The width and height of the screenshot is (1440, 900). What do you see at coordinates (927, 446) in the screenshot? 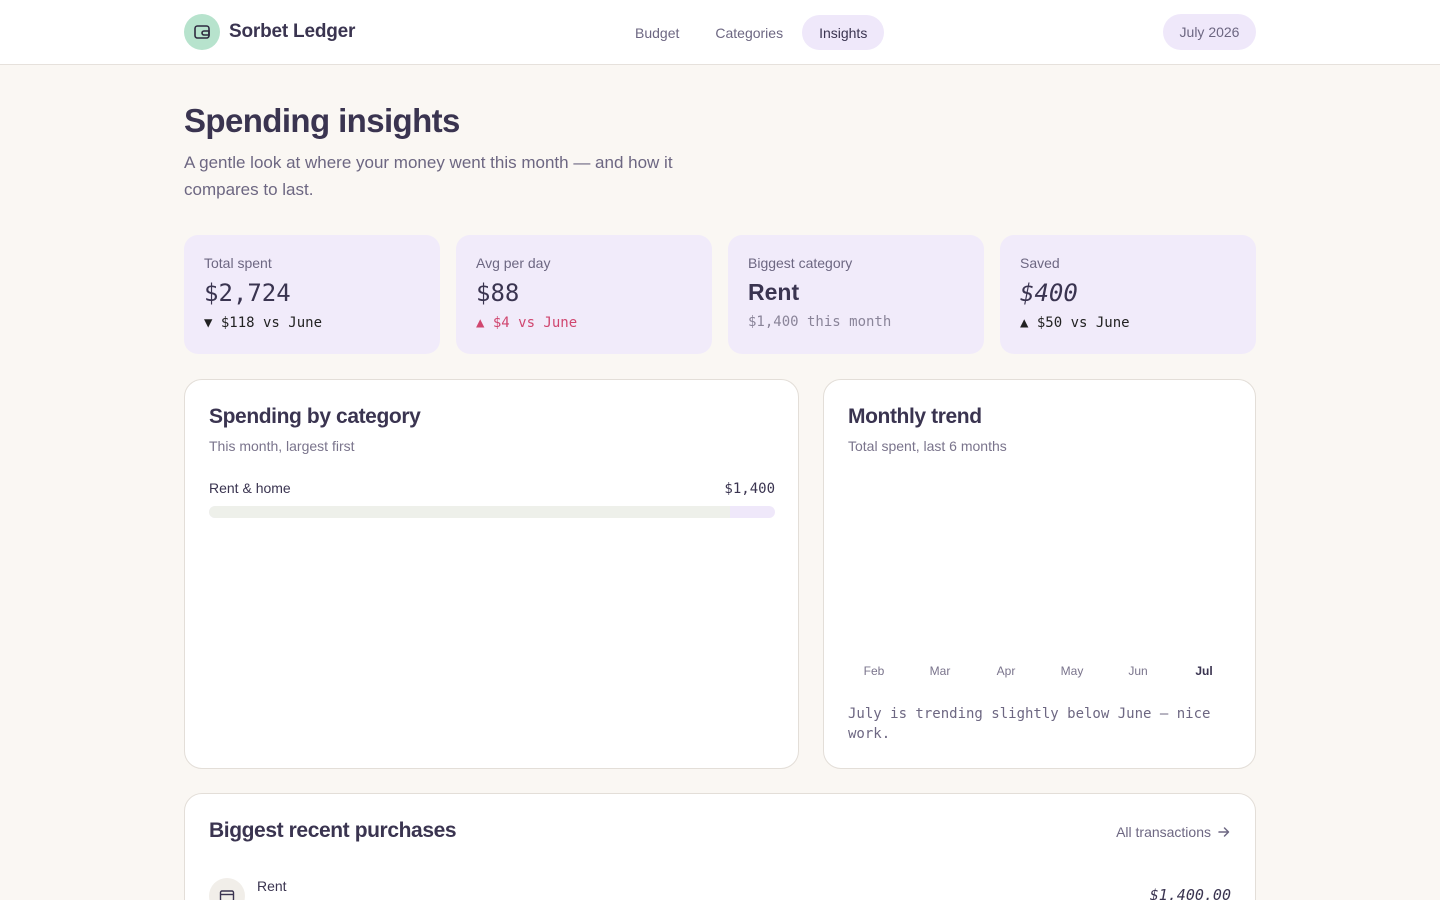
I see `panel-subtitle: Total spent, last 6 months` at bounding box center [927, 446].